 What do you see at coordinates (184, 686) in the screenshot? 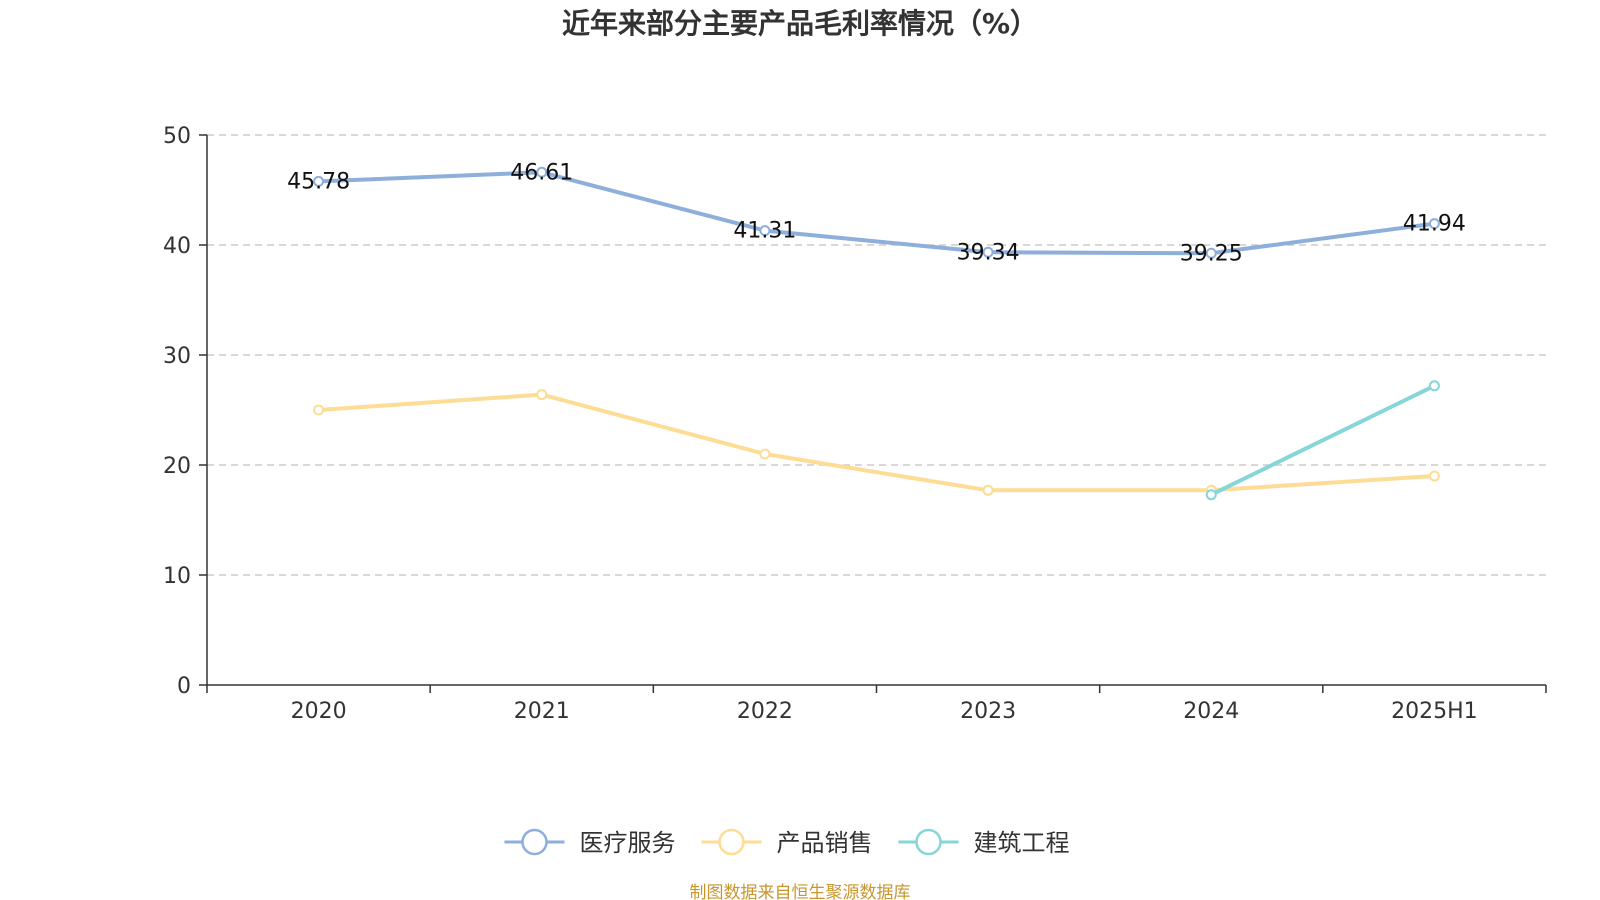
I see `y-tick-label: 0` at bounding box center [184, 686].